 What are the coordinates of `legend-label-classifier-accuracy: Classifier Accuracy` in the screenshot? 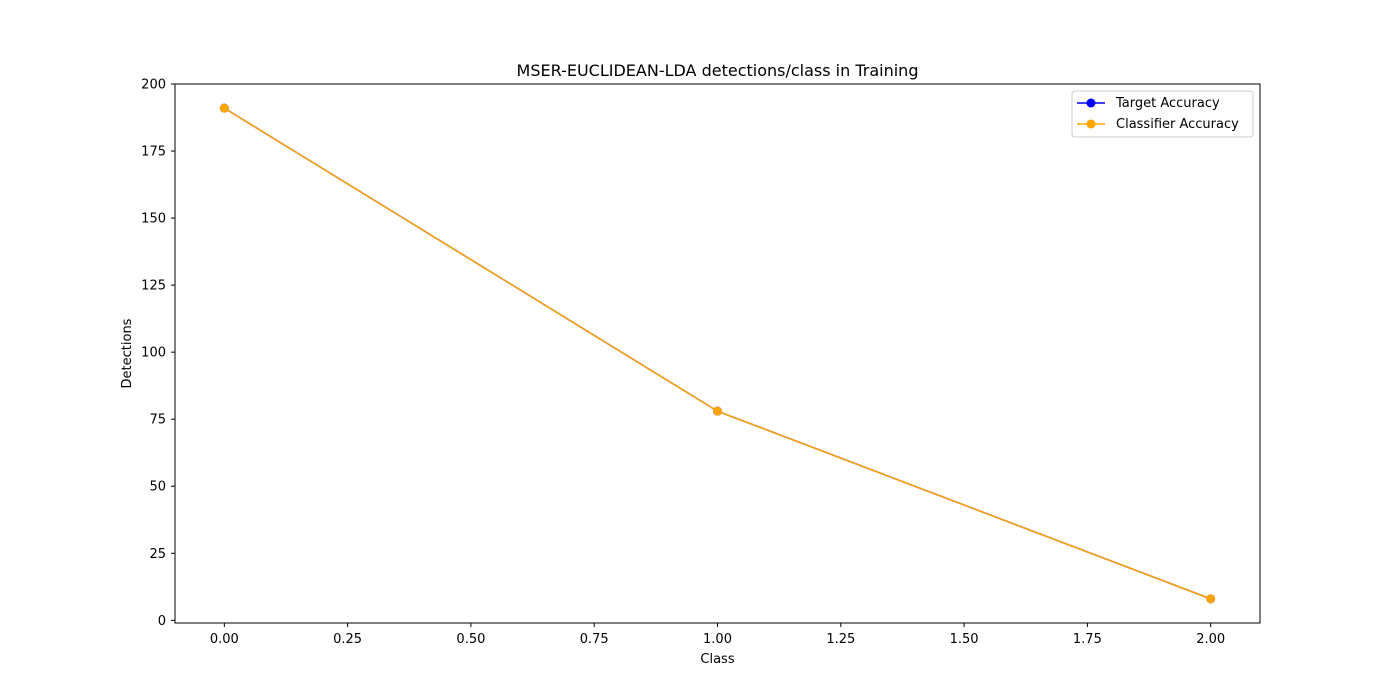 It's located at (1177, 124).